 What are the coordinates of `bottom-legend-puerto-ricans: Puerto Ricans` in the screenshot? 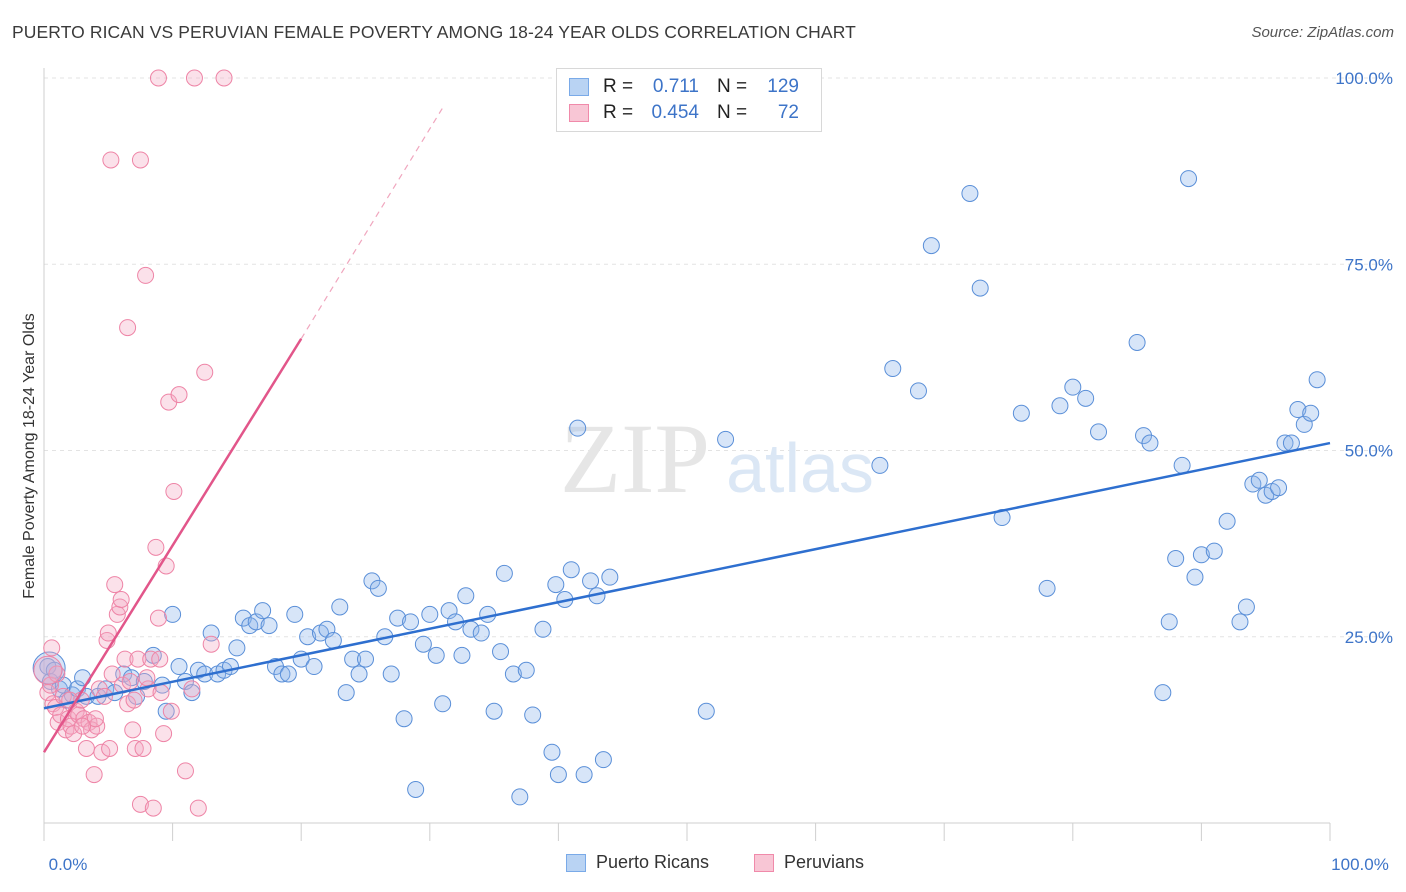 It's located at (637, 862).